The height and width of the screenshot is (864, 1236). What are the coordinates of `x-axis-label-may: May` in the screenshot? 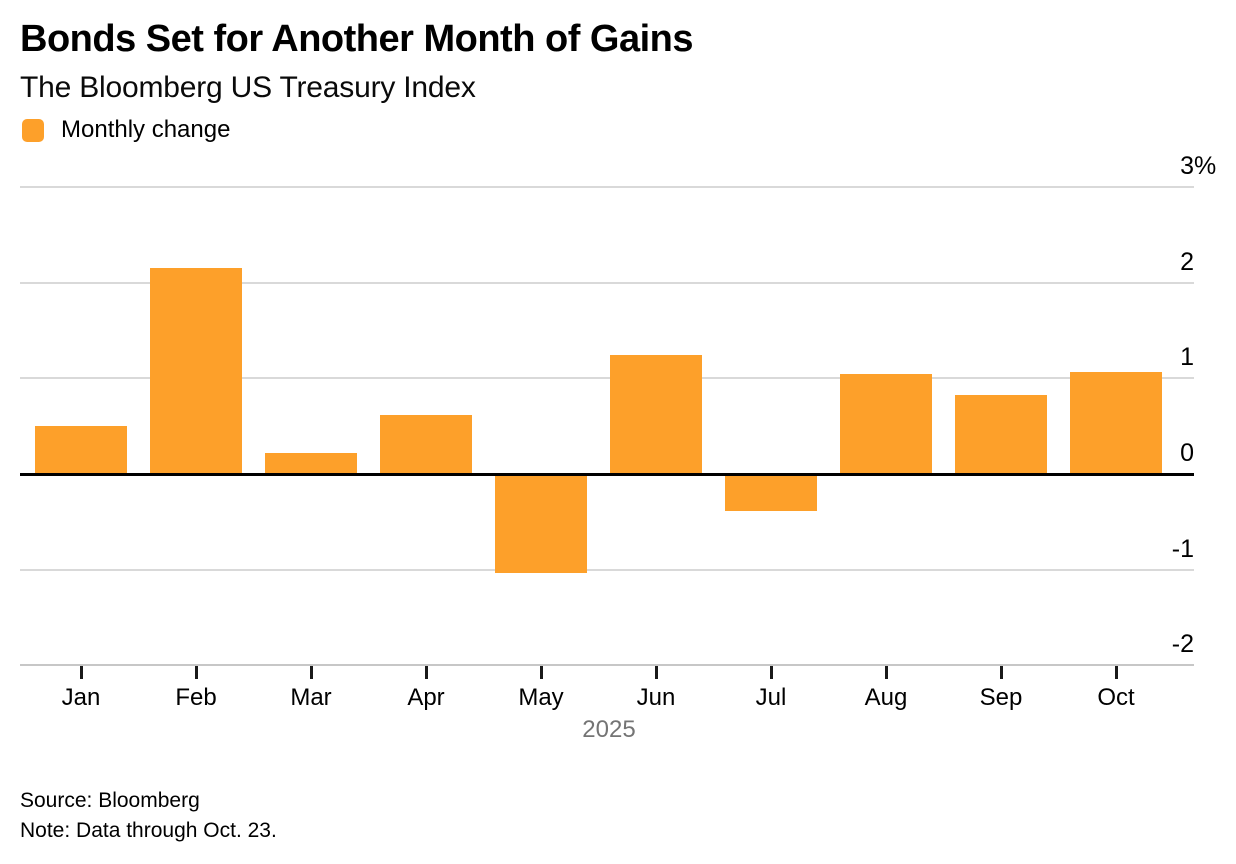 It's located at (541, 697).